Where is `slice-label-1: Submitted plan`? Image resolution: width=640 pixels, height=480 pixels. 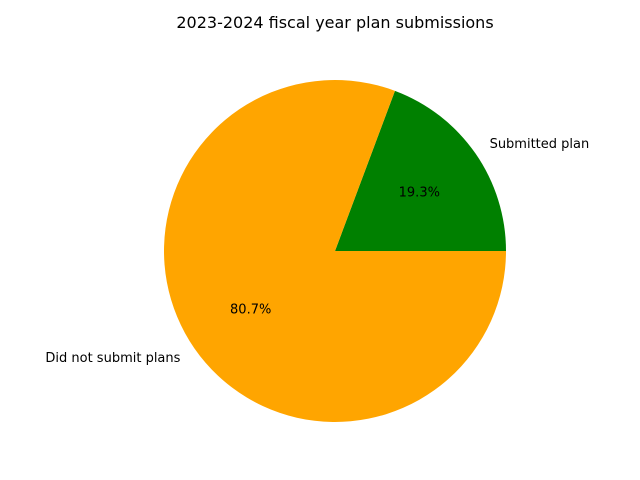
slice-label-1: Submitted plan is located at coordinates (540, 144).